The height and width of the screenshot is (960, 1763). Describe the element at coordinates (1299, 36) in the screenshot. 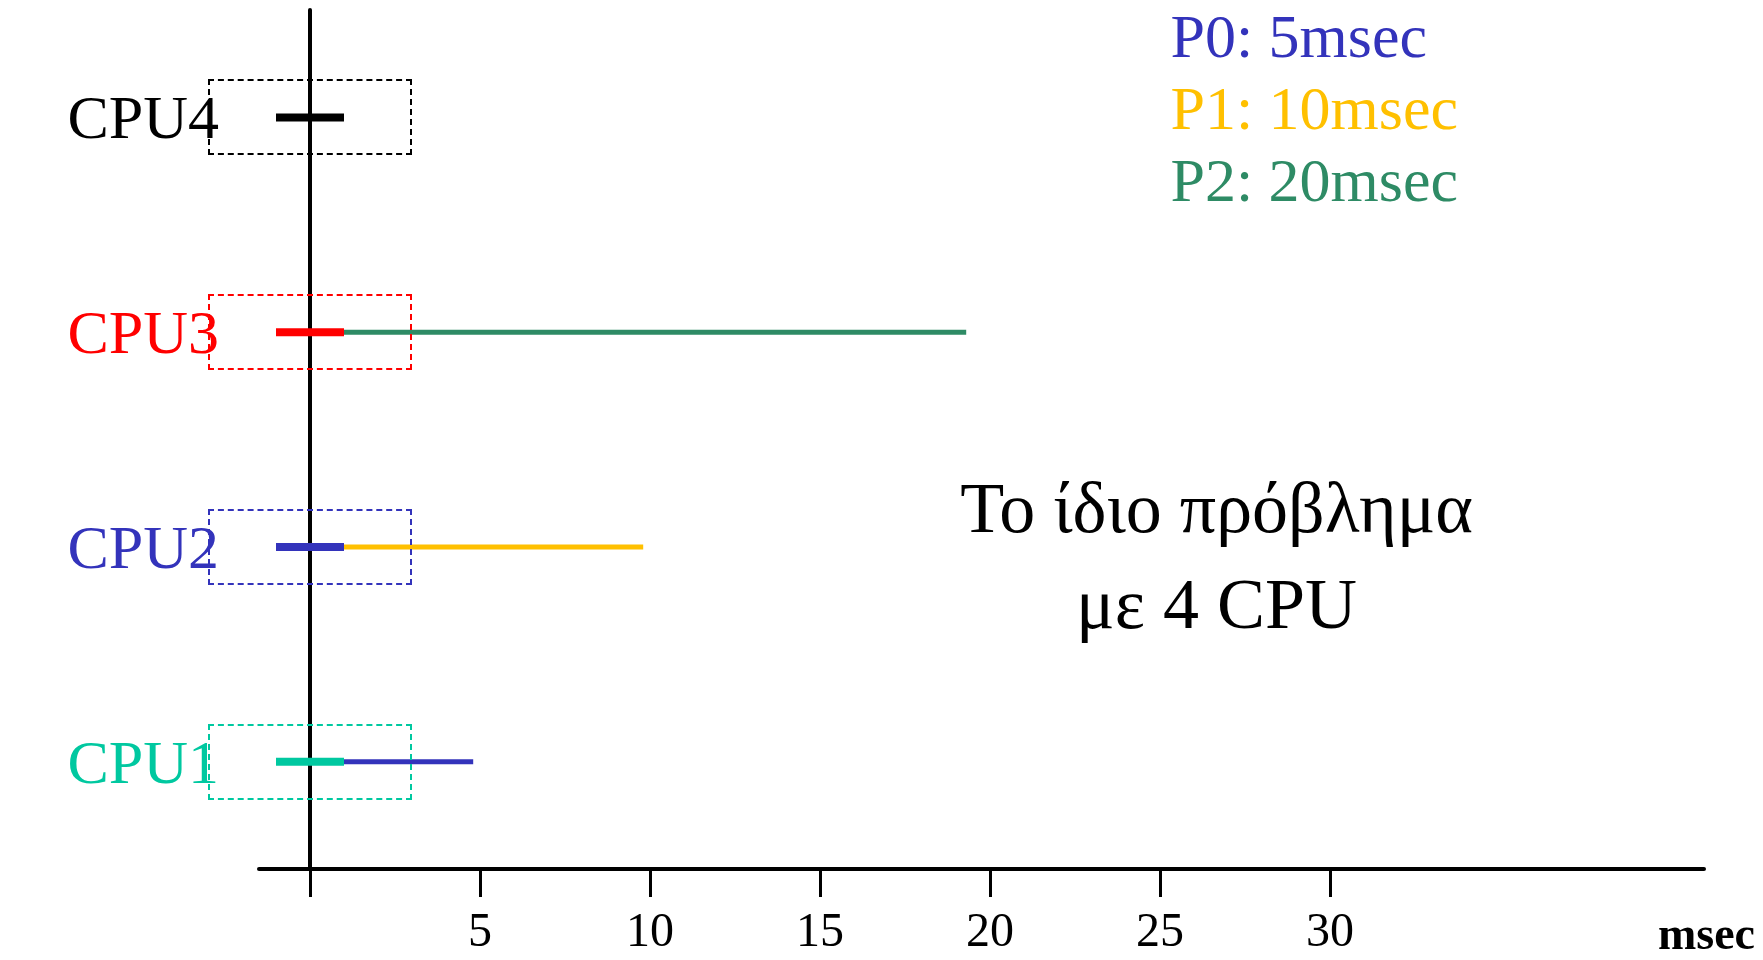

I see `text: P0: 5msec` at that location.